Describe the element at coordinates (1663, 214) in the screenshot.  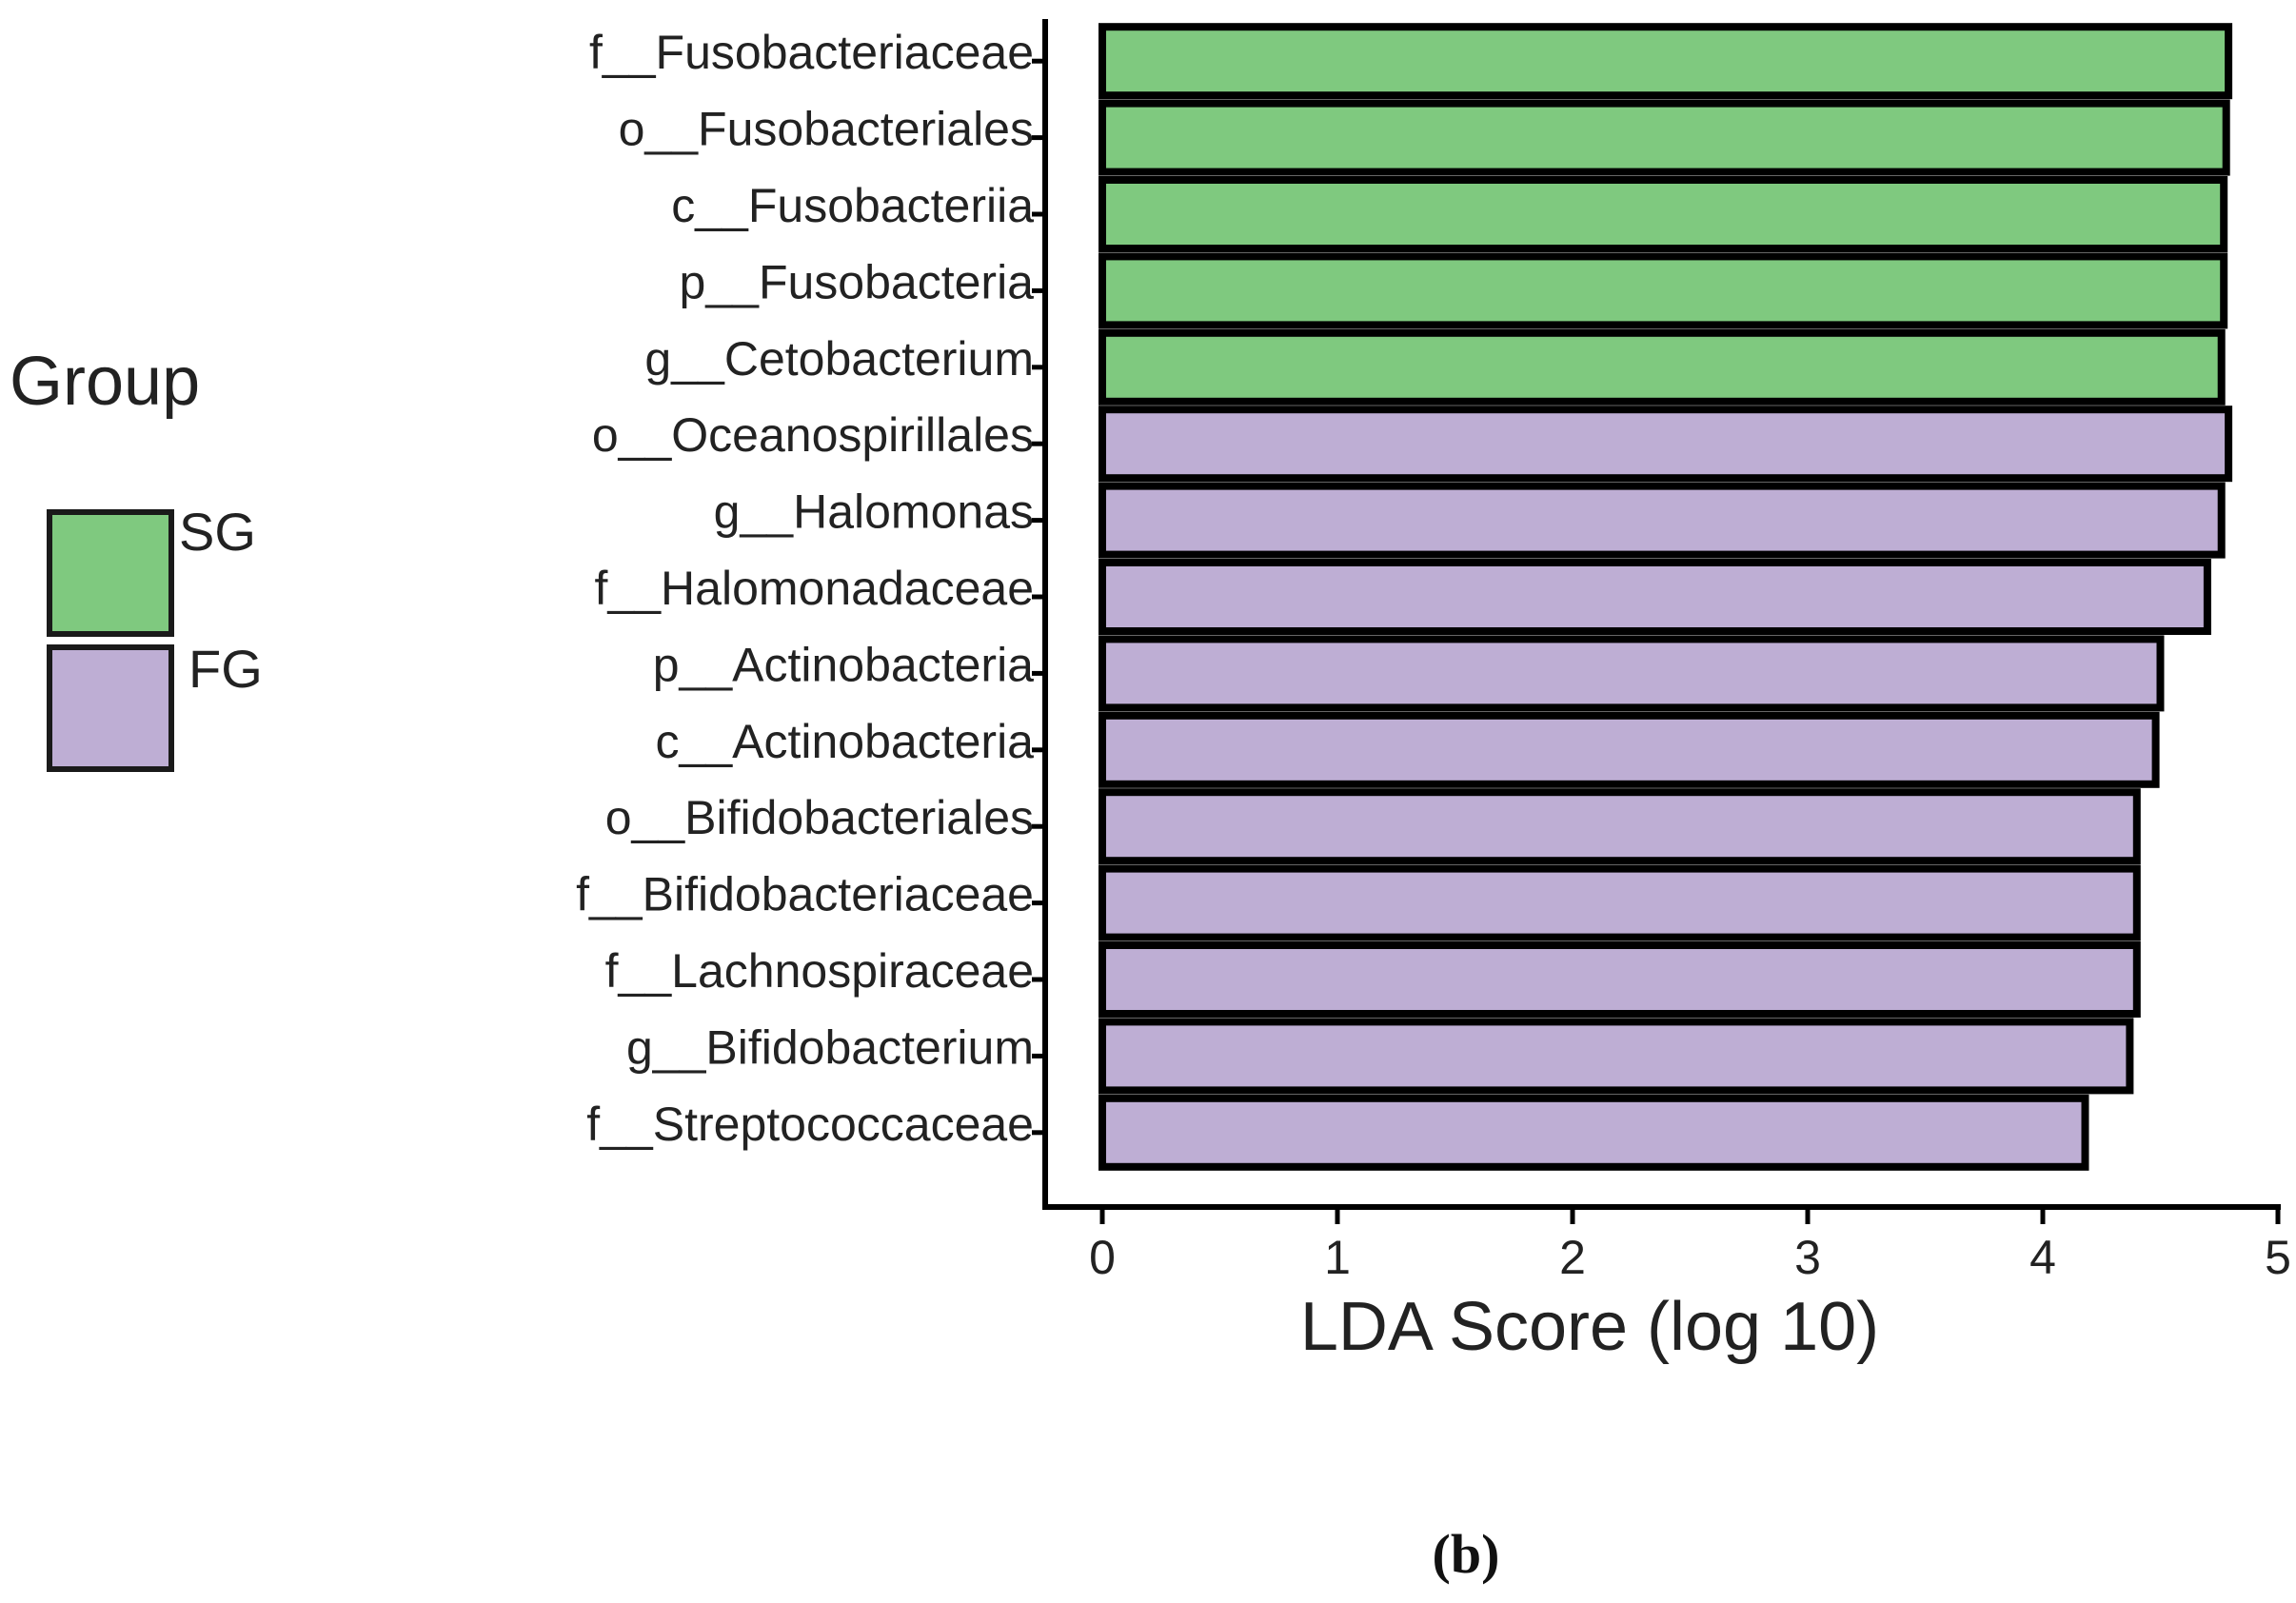
I see `bar-c-fusobacteriia` at that location.